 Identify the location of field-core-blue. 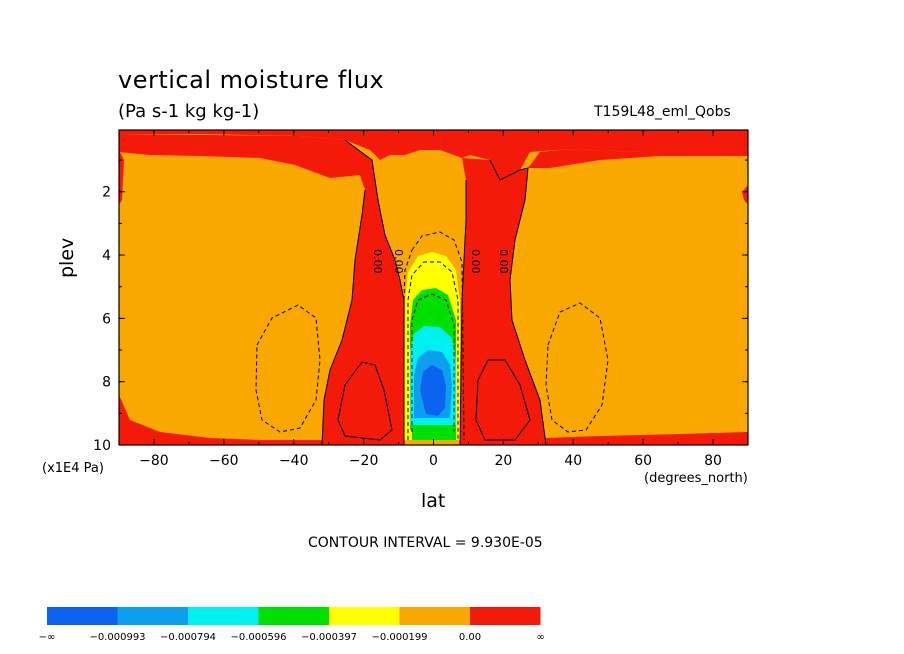
(433, 390).